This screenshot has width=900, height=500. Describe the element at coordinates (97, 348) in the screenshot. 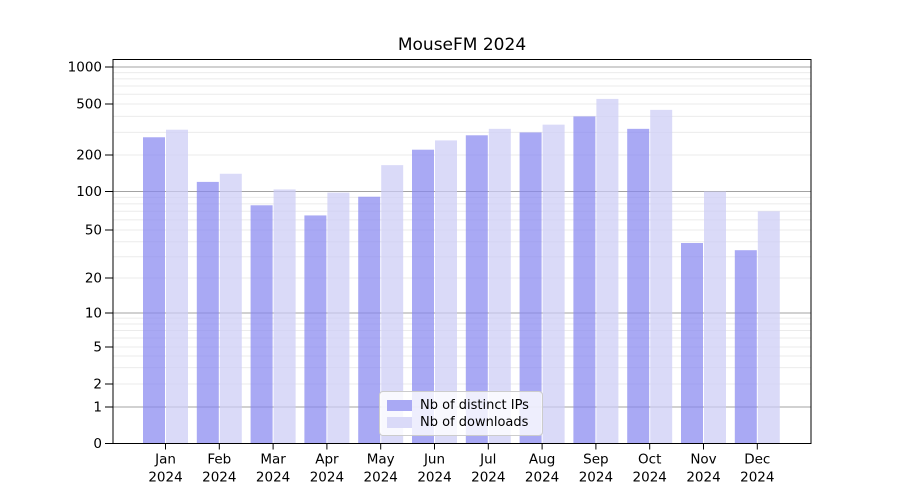

I see `y-tick-label: 5` at that location.